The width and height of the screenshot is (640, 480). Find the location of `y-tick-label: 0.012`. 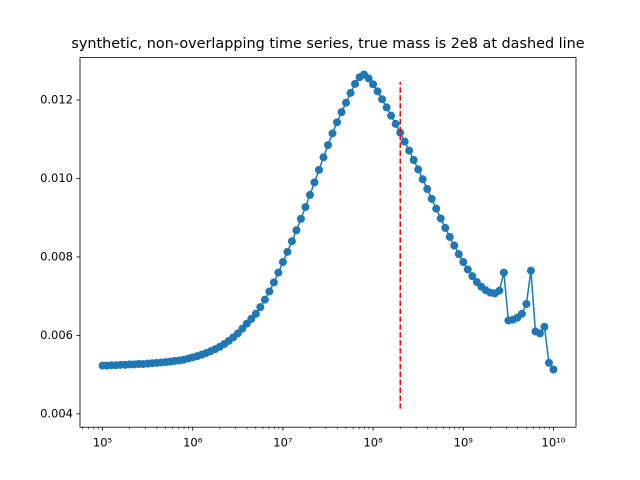

y-tick-label: 0.012 is located at coordinates (56, 99).